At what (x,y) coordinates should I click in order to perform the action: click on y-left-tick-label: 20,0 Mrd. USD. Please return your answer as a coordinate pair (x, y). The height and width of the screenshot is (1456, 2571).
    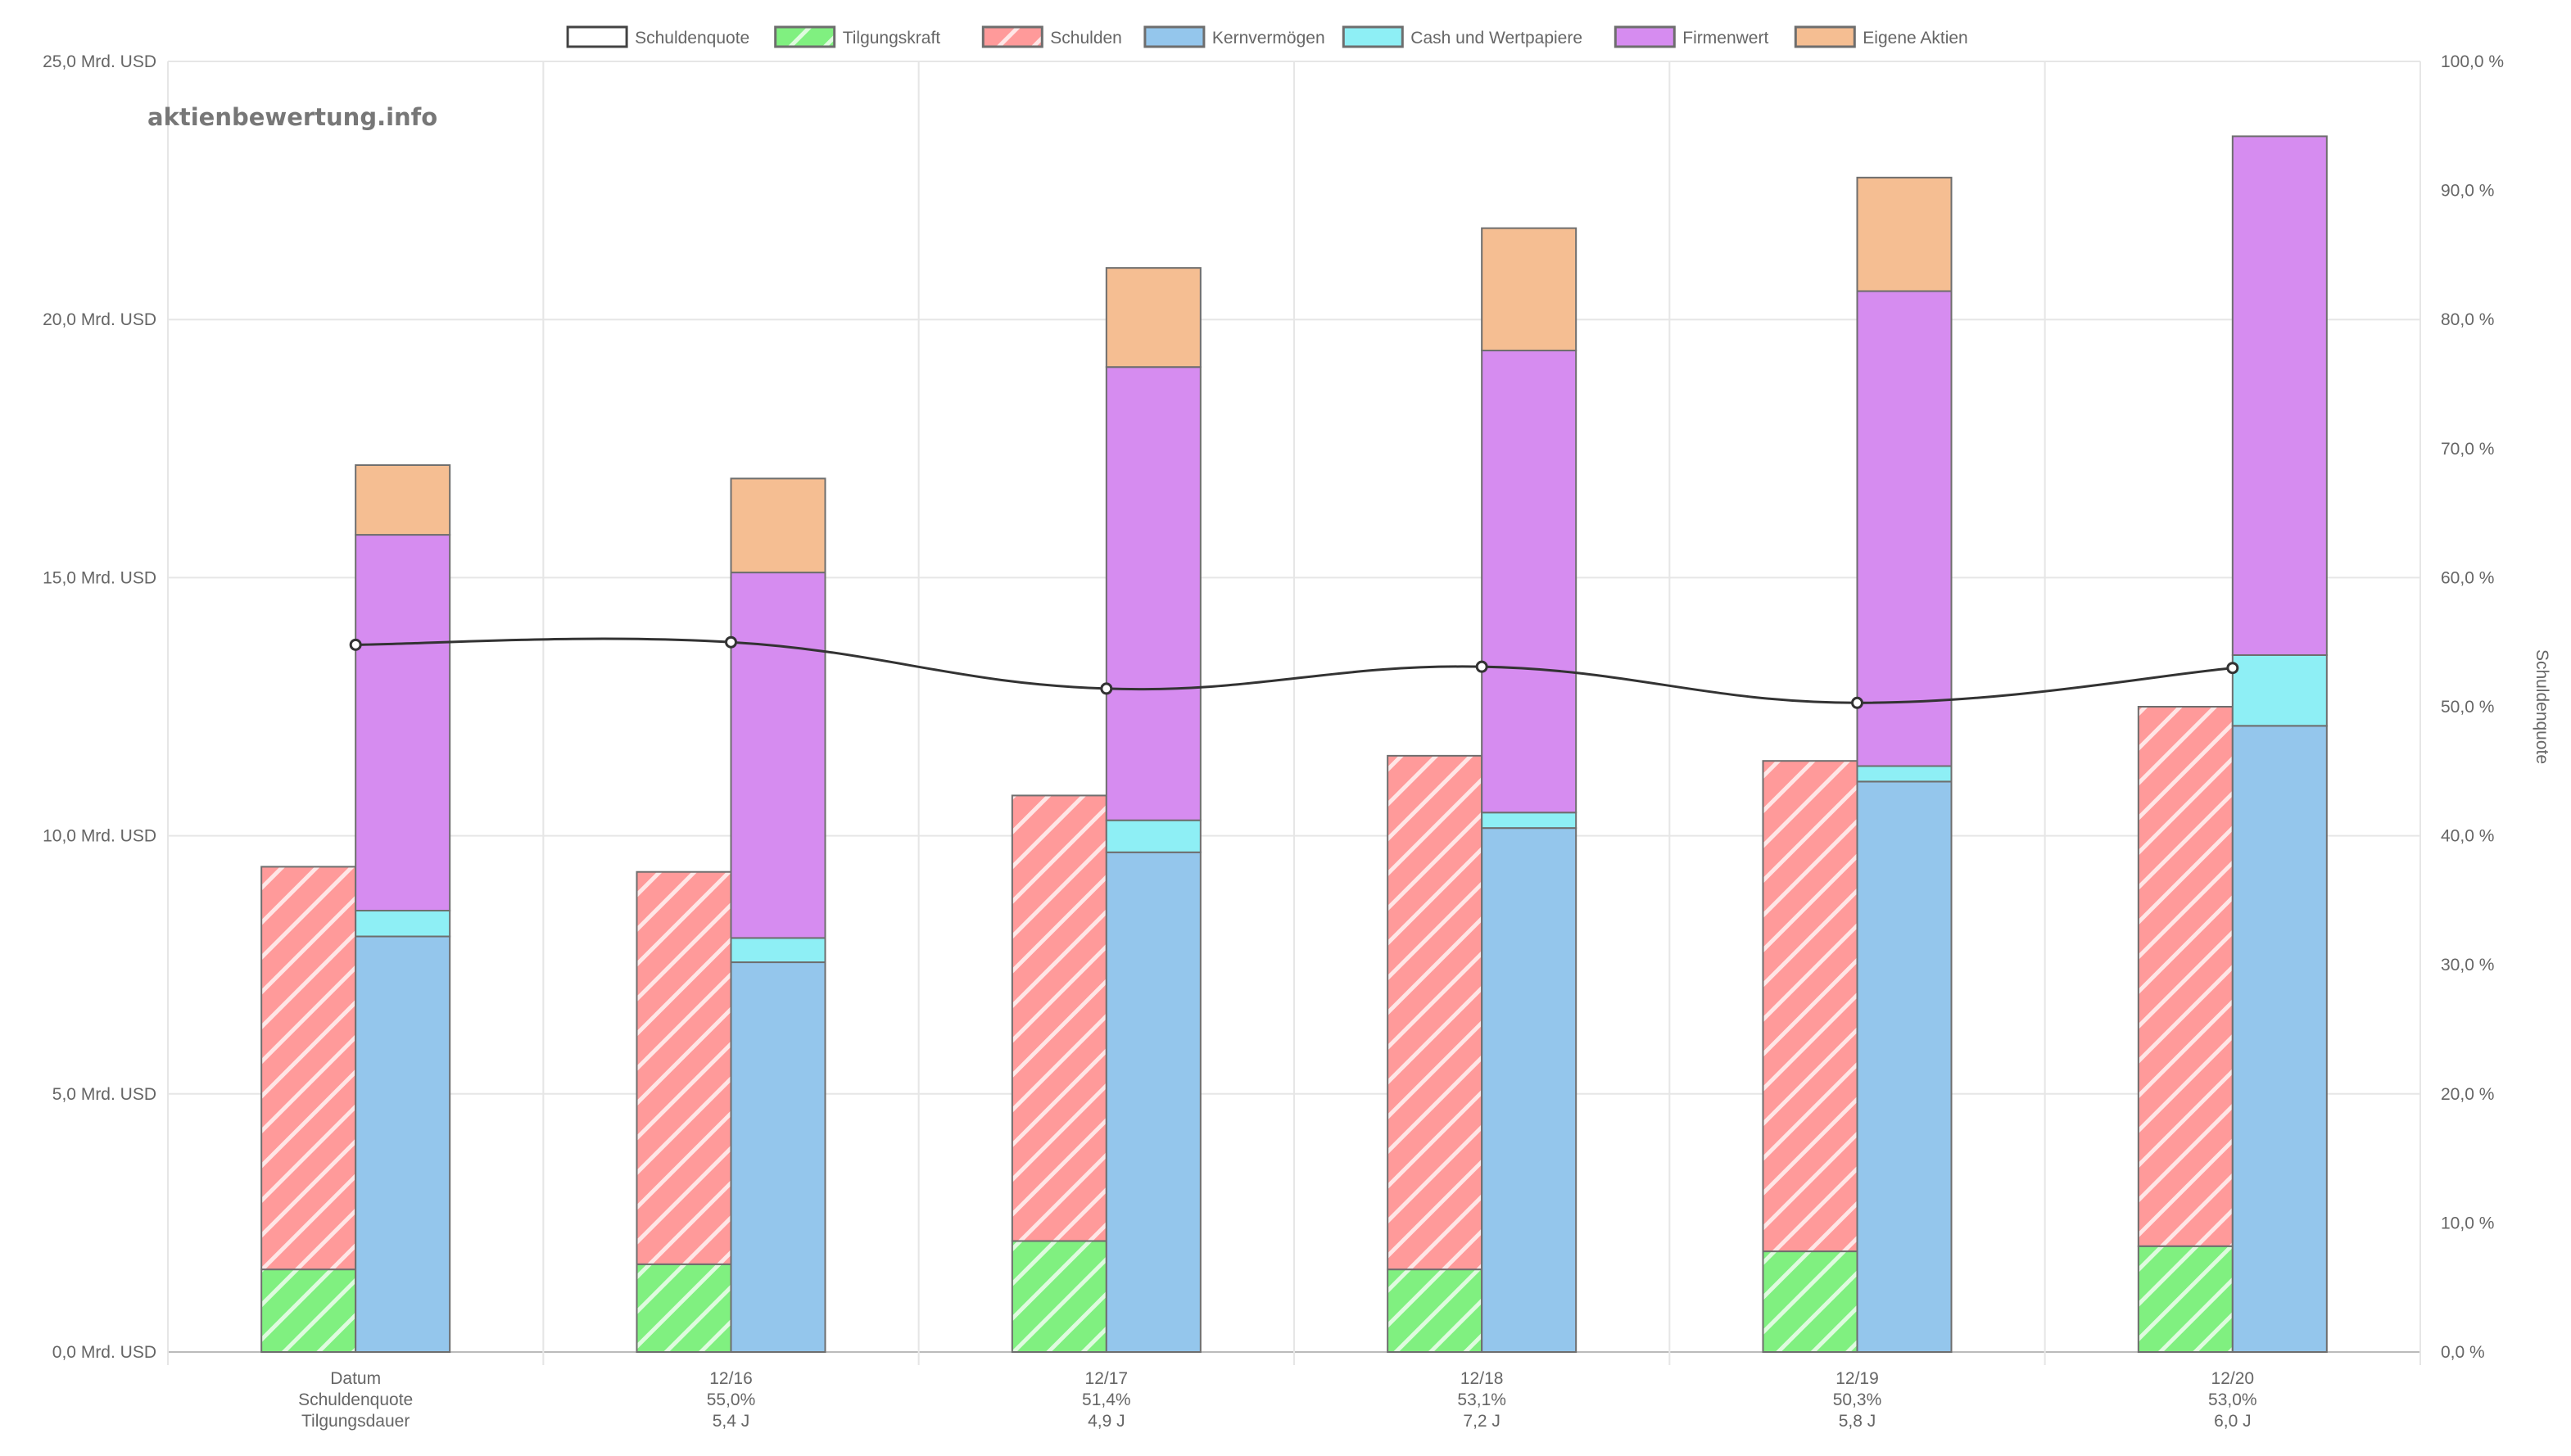
    Looking at the image, I should click on (99, 319).